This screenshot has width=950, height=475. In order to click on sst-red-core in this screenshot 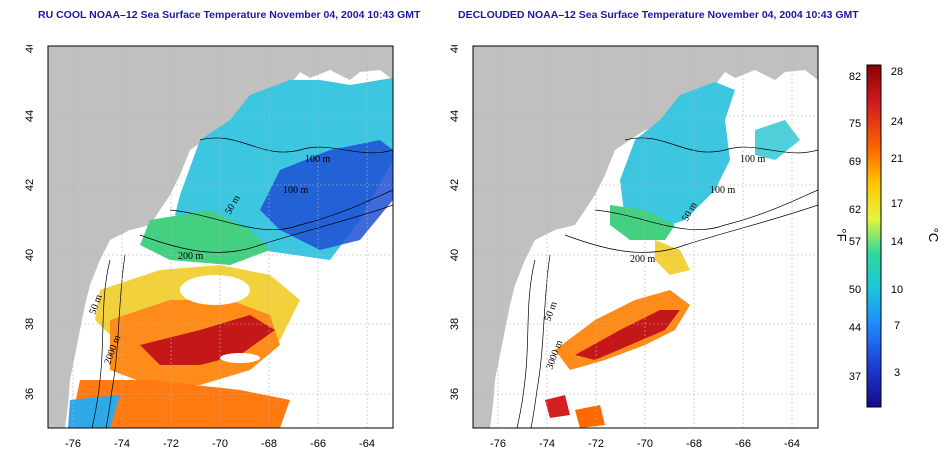, I will do `click(627, 335)`.